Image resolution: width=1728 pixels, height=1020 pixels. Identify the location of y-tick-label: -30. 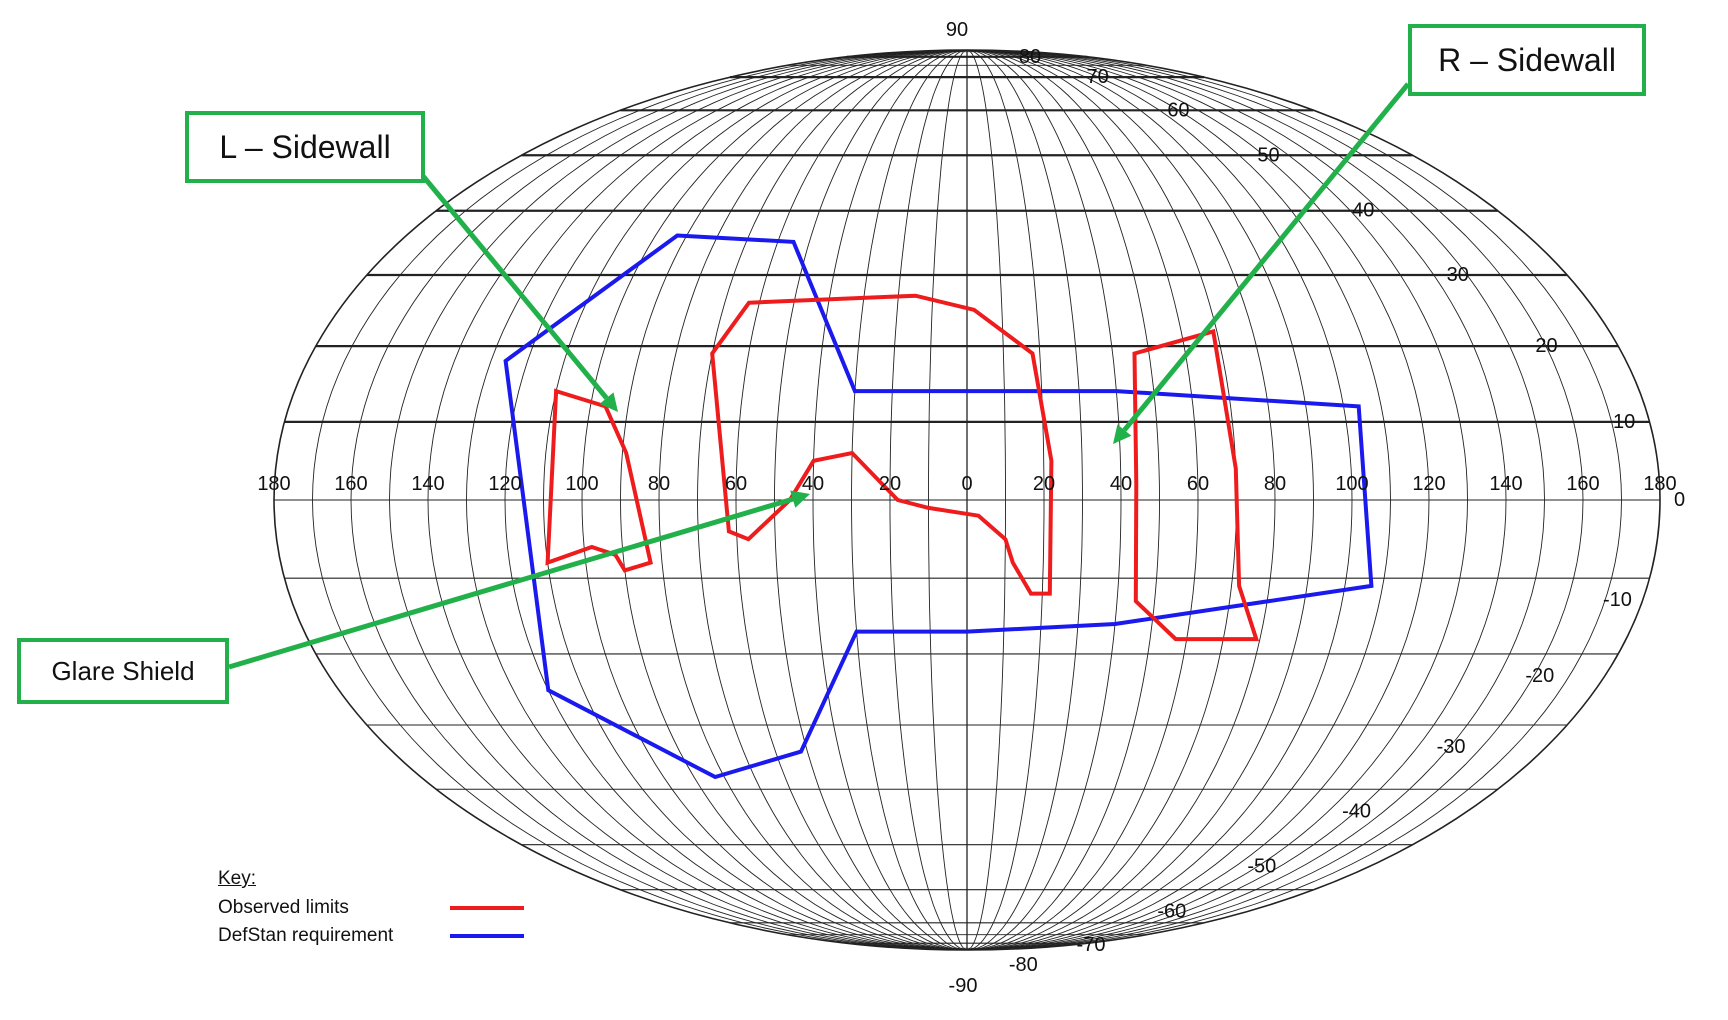
(1451, 747).